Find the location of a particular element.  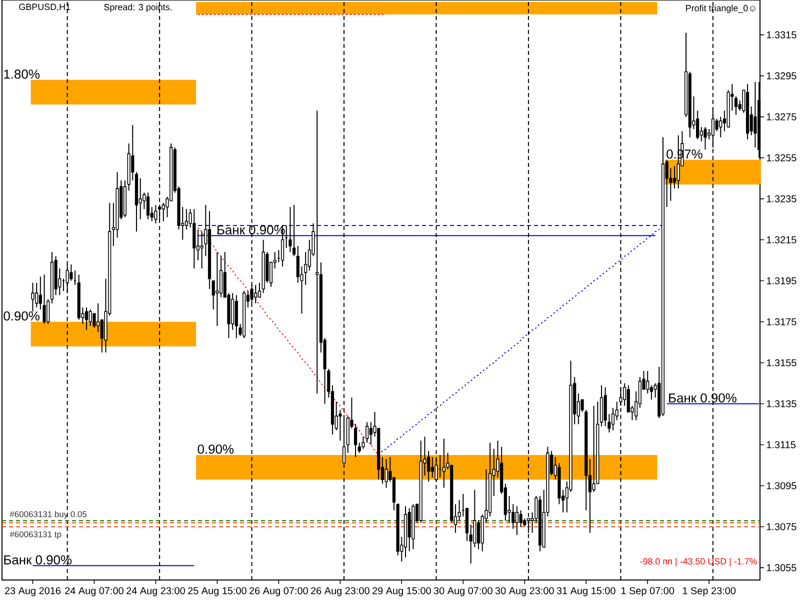

annotation: Profit triangle_0☺ is located at coordinates (721, 9).